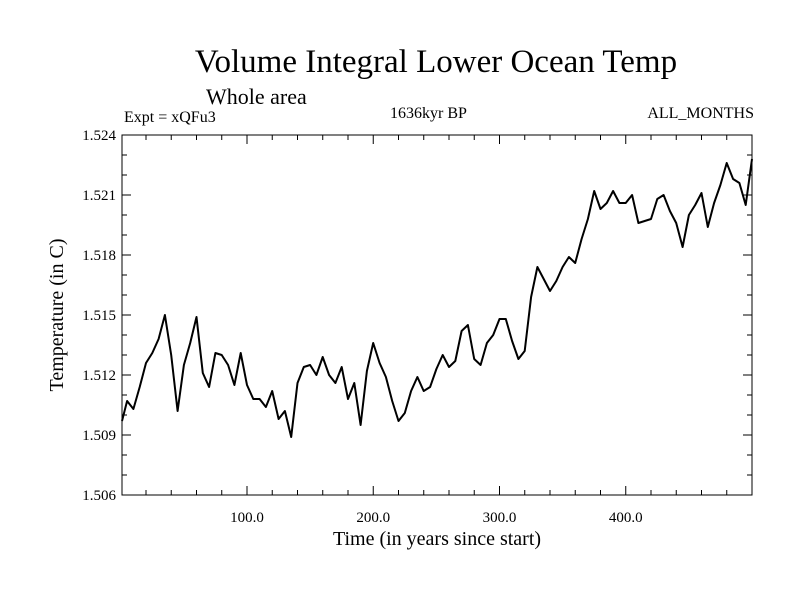 This screenshot has width=800, height=600. Describe the element at coordinates (373, 518) in the screenshot. I see `x-tick-label: 200.0` at that location.